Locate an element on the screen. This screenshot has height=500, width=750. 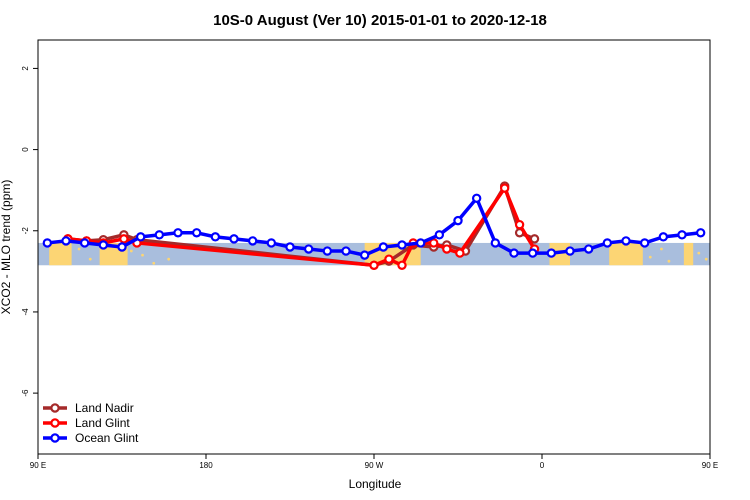
x-tick-label: 180 is located at coordinates (206, 465).